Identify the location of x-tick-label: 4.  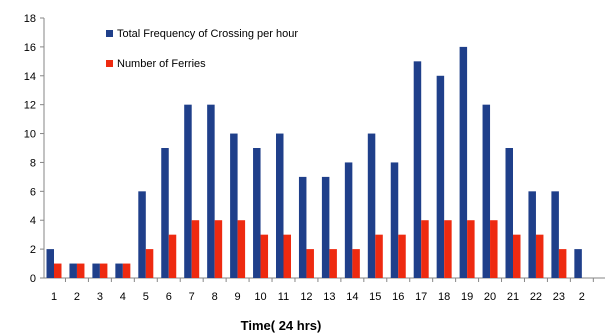
(123, 297).